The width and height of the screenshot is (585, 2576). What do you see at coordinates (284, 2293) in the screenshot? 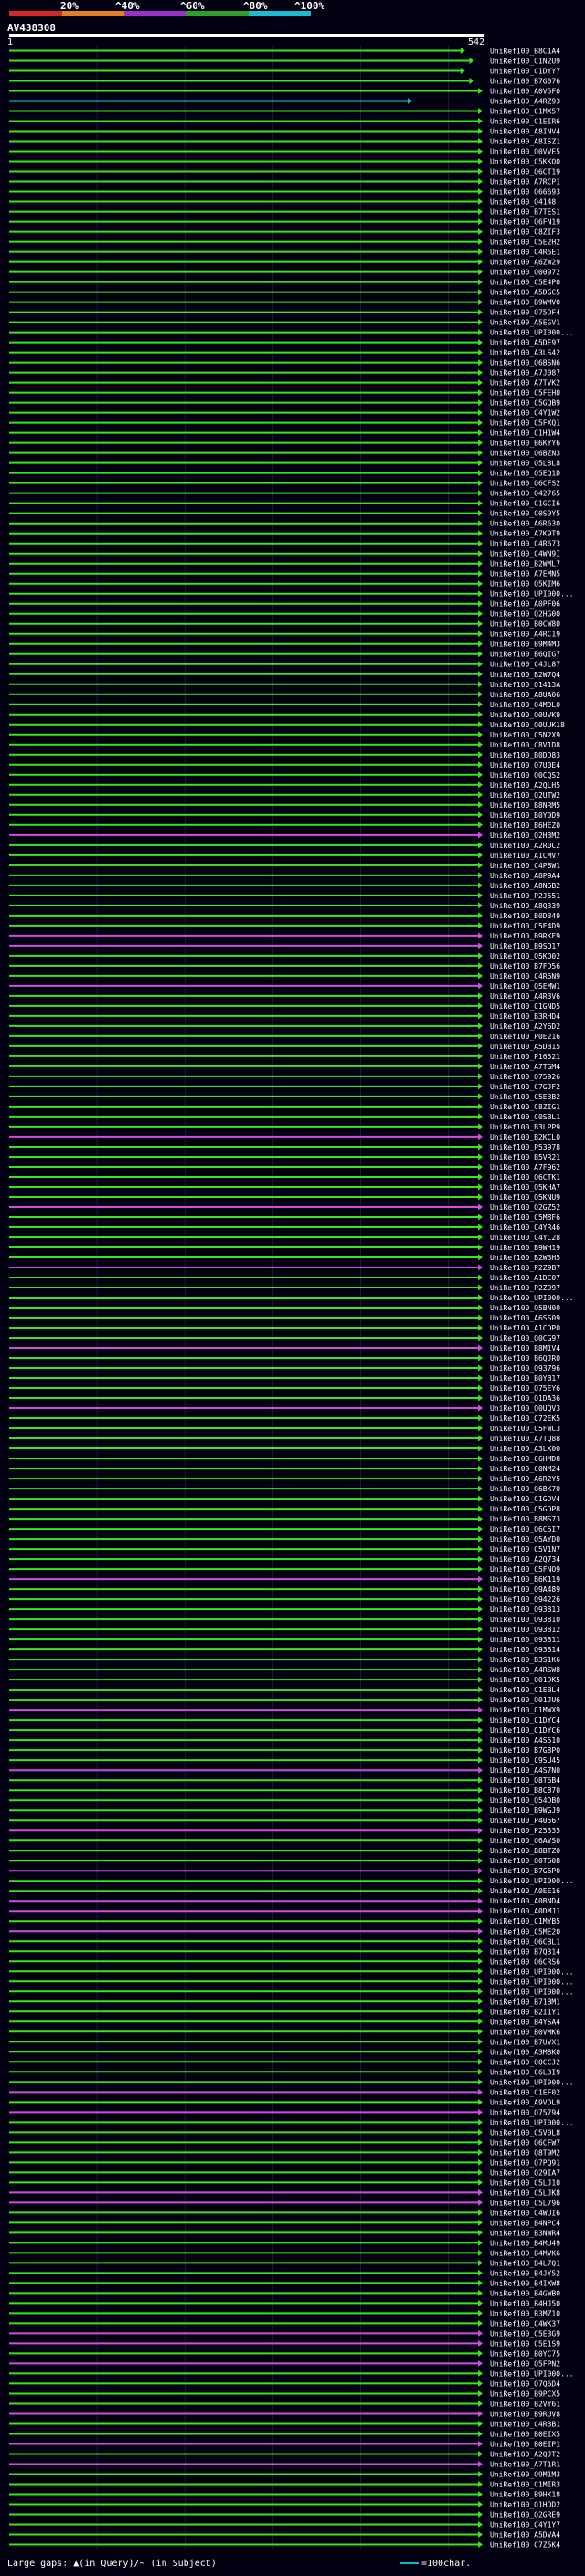
I see `hit-row: UniRef100_B4GWB0` at bounding box center [284, 2293].